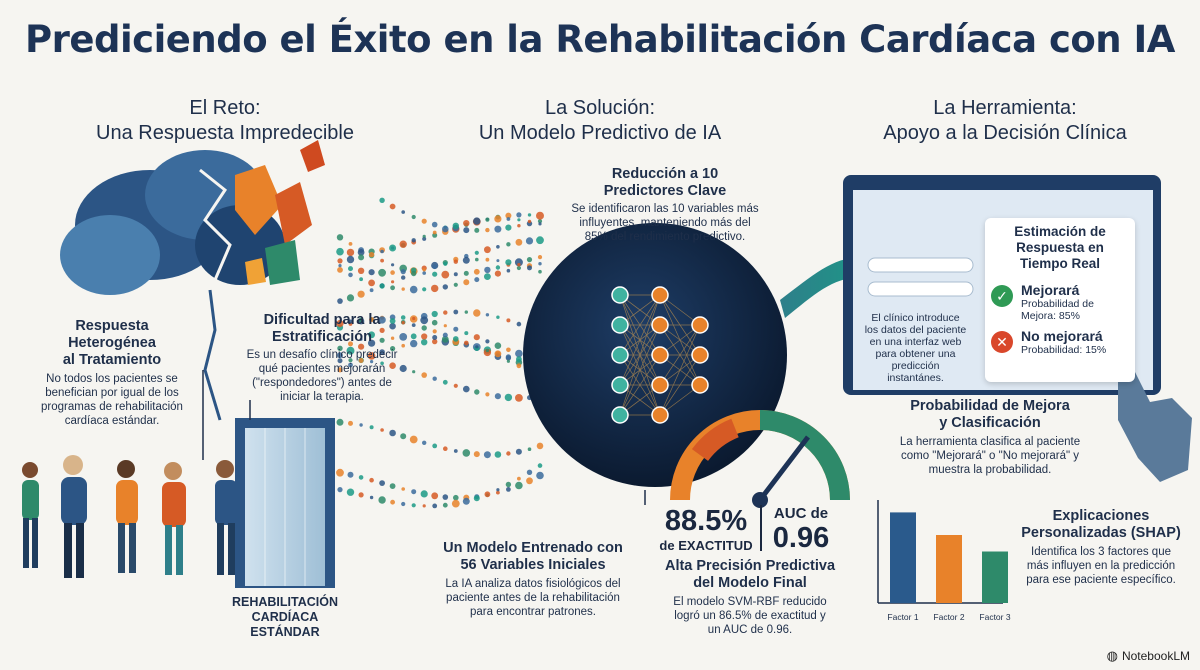 The image size is (1200, 670). What do you see at coordinates (665, 191) in the screenshot?
I see `reduccion-title-2: Predictores Clave` at bounding box center [665, 191].